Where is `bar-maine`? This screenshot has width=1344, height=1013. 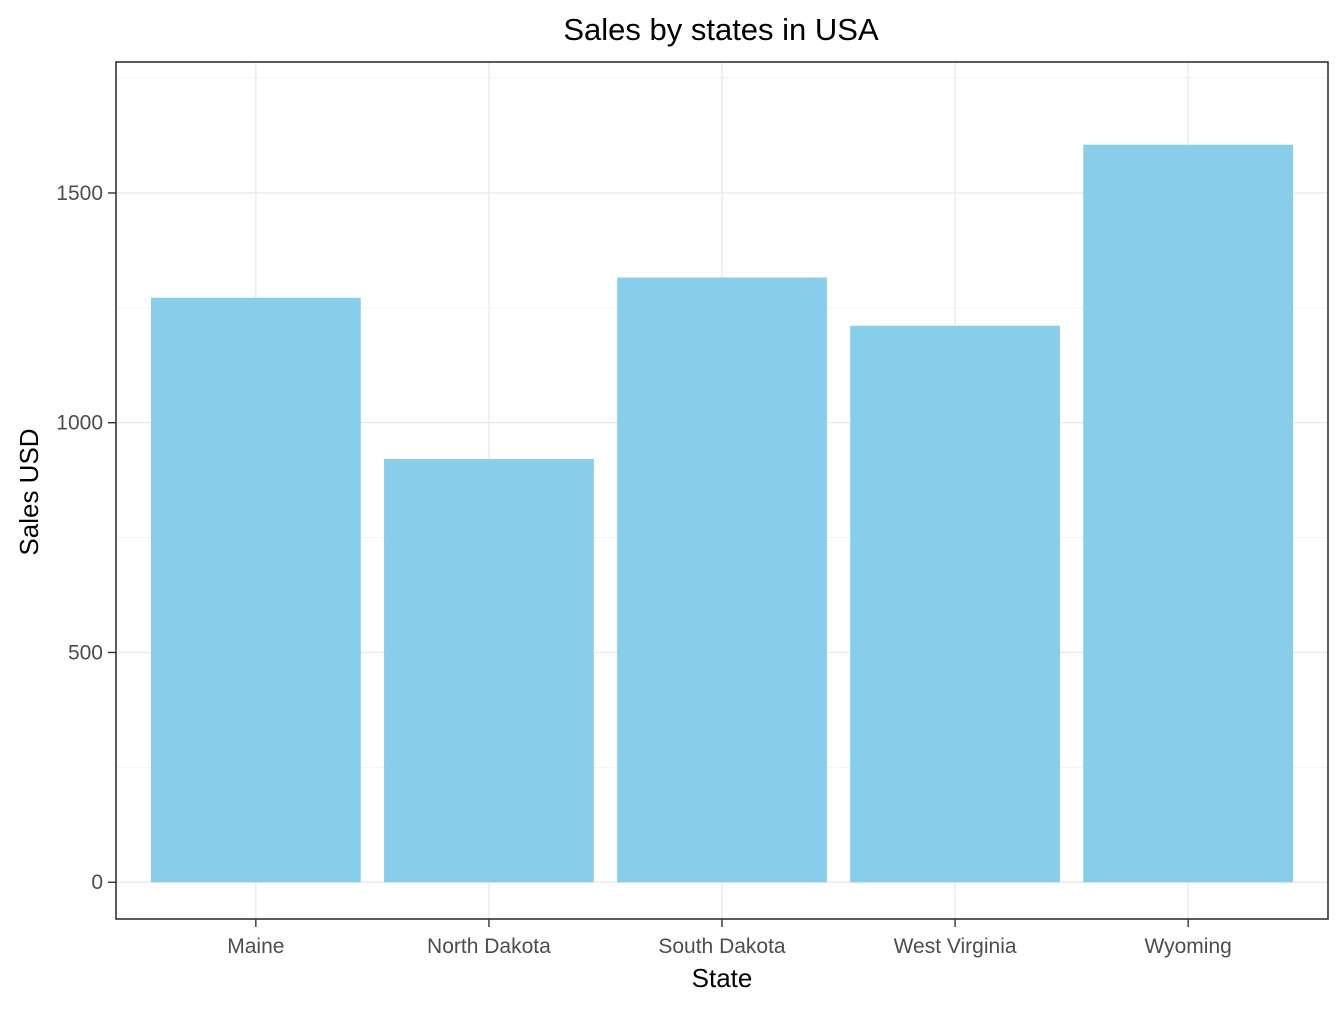 bar-maine is located at coordinates (255, 590).